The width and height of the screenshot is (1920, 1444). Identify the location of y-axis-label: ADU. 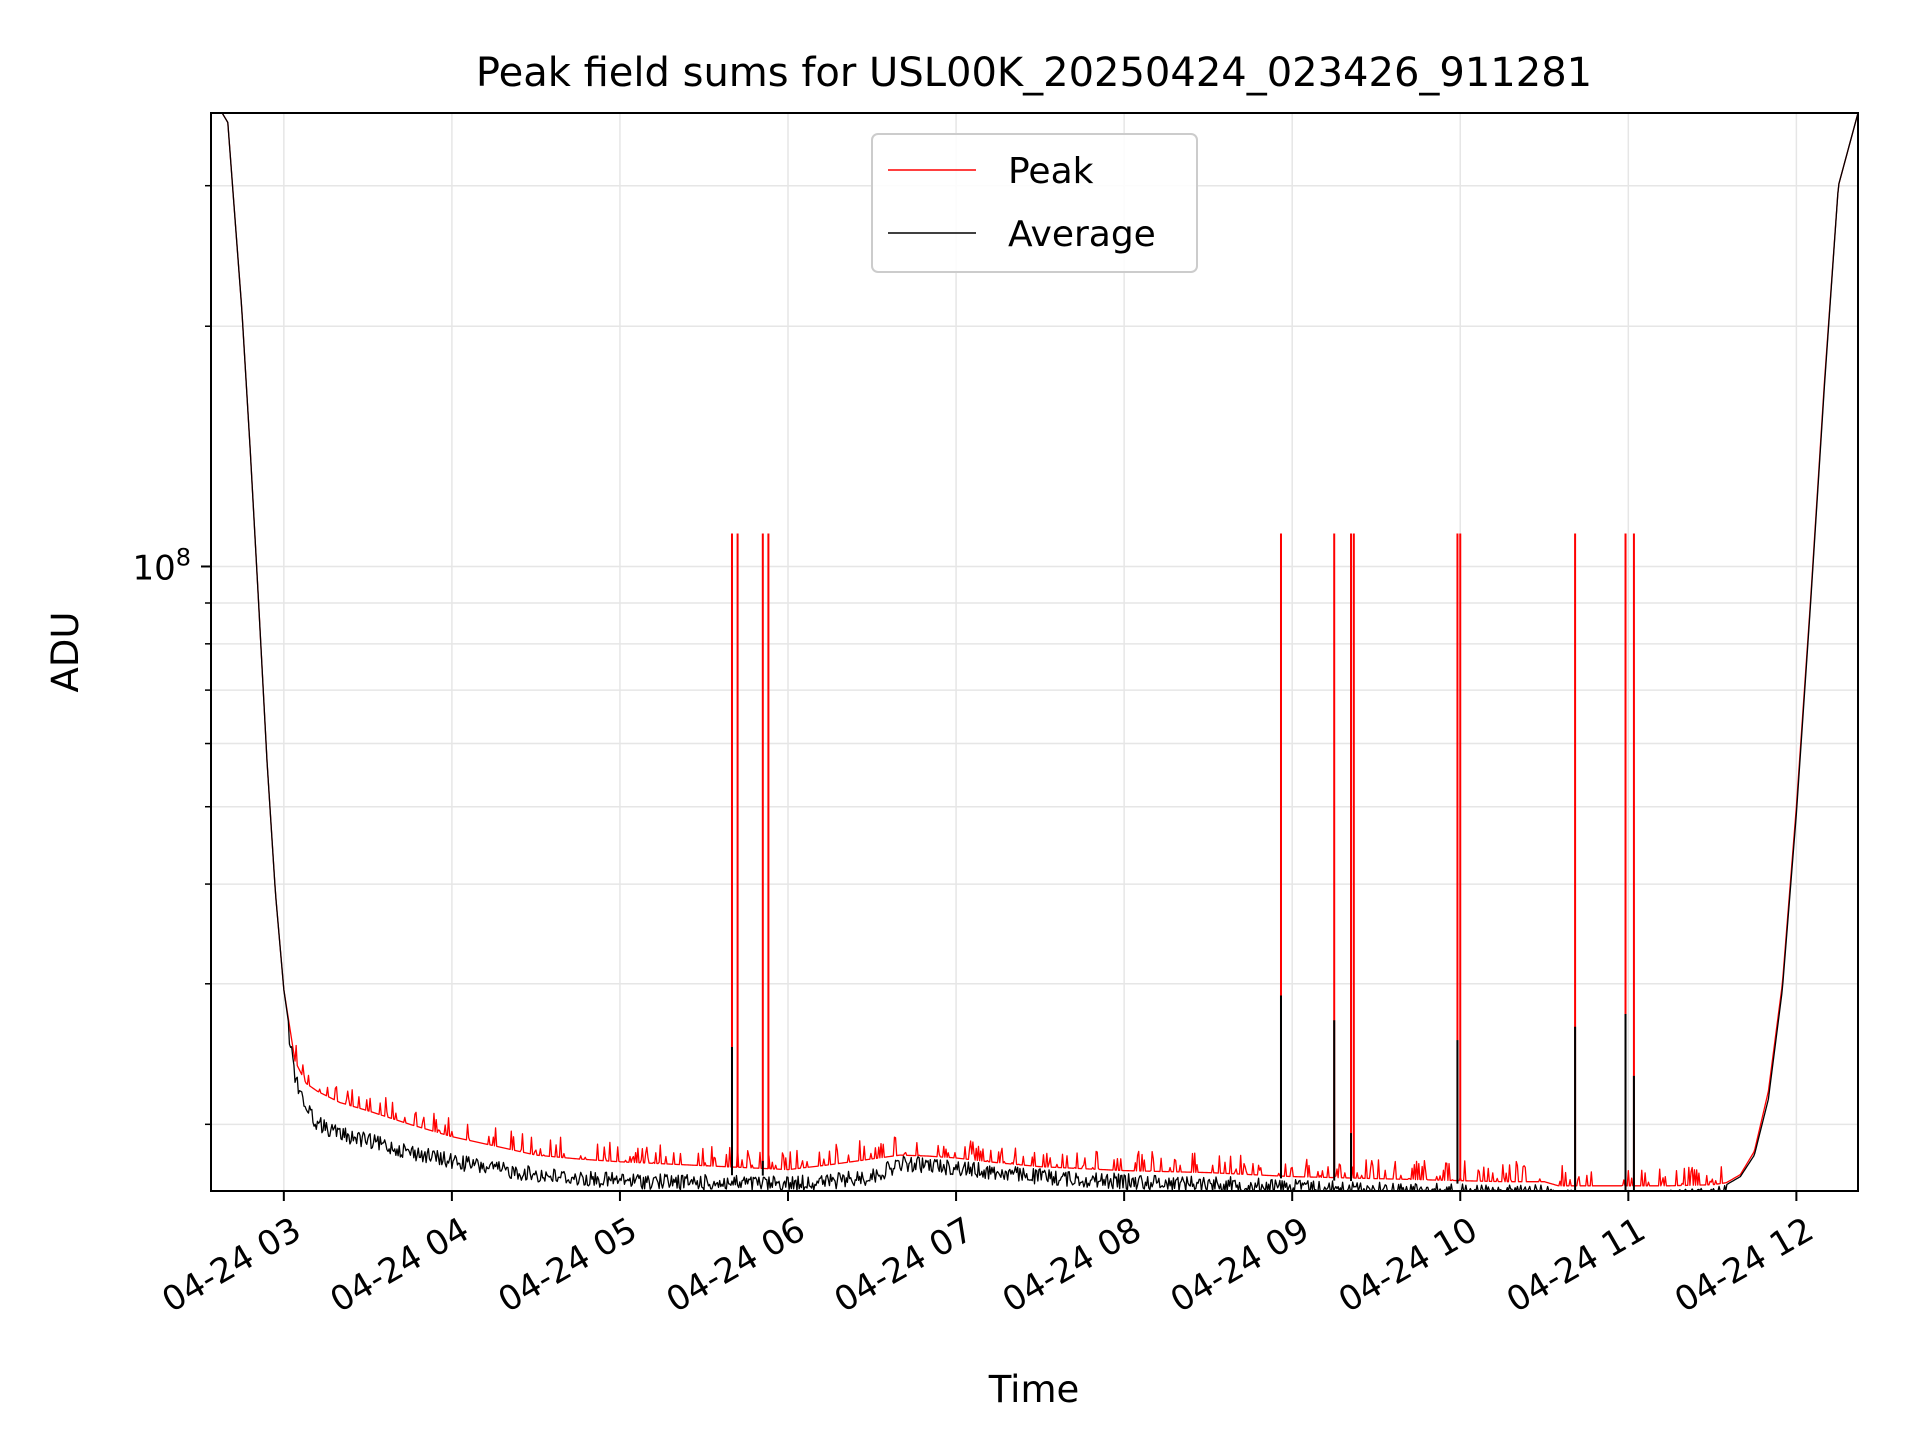
(65, 652).